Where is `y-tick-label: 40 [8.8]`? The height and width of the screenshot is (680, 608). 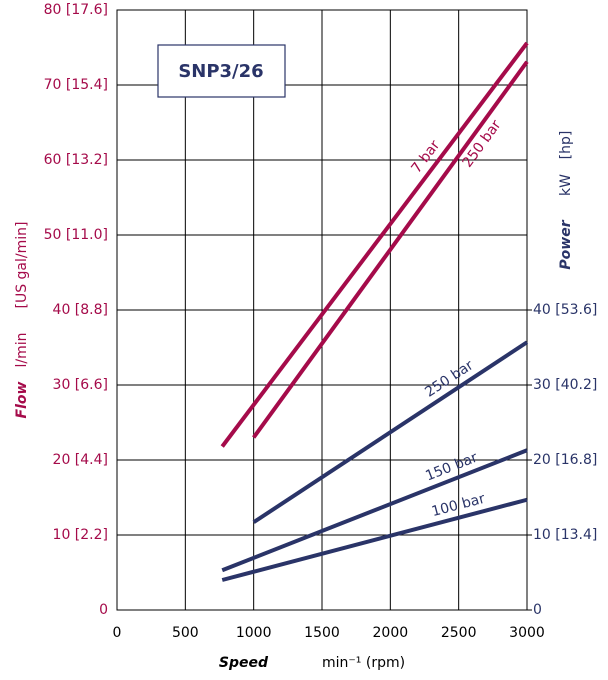
y-tick-label: 40 [8.8] is located at coordinates (80, 310).